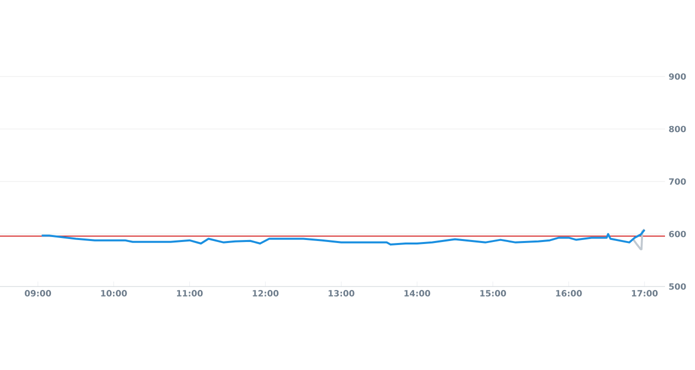  Describe the element at coordinates (677, 181) in the screenshot. I see `y-tick-label: 700` at that location.